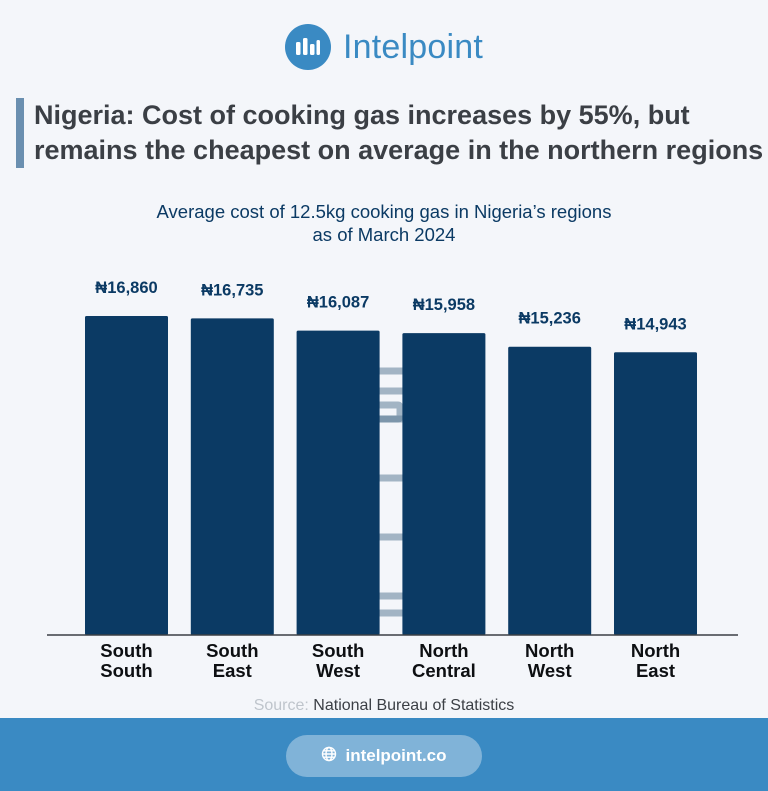 The image size is (768, 791). Describe the element at coordinates (655, 670) in the screenshot. I see `category-label-5-line-1: East` at that location.